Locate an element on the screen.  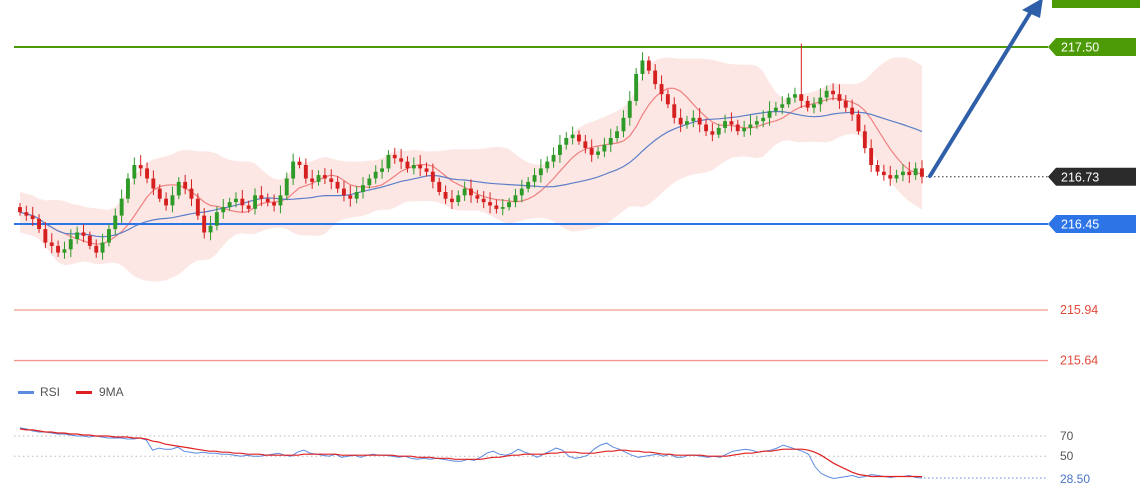
rsi-line is located at coordinates (471, 453).